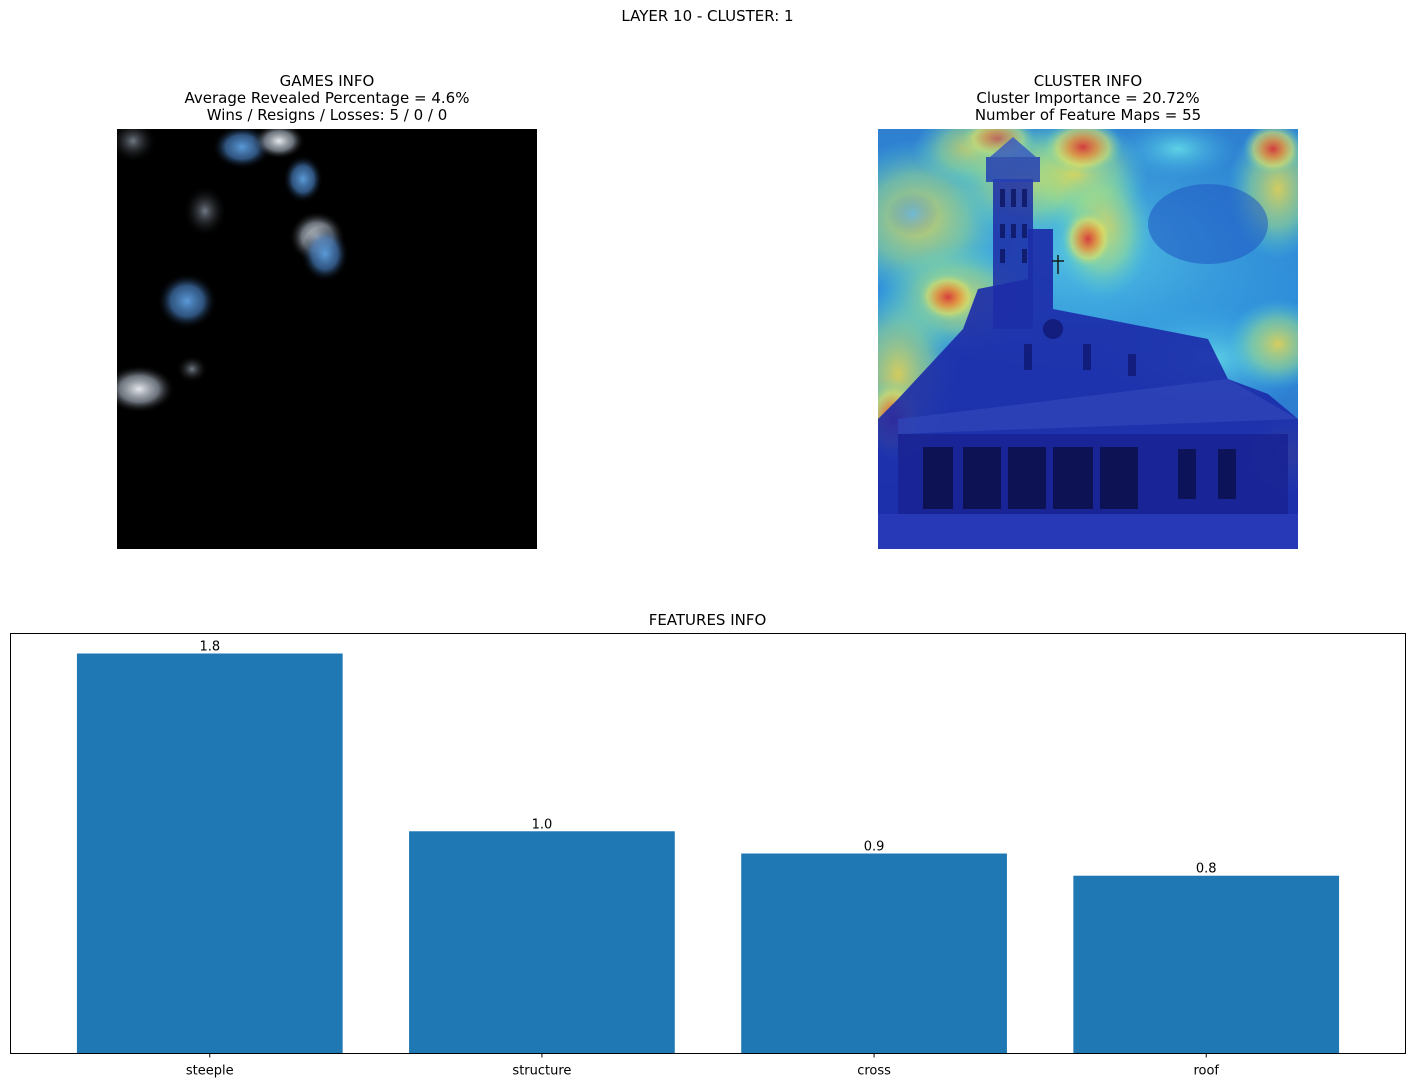 This screenshot has height=1087, width=1415. Describe the element at coordinates (327, 115) in the screenshot. I see `wins-resigns-losses: Wins / Resigns / Losses: 5 / 0 / 0` at that location.